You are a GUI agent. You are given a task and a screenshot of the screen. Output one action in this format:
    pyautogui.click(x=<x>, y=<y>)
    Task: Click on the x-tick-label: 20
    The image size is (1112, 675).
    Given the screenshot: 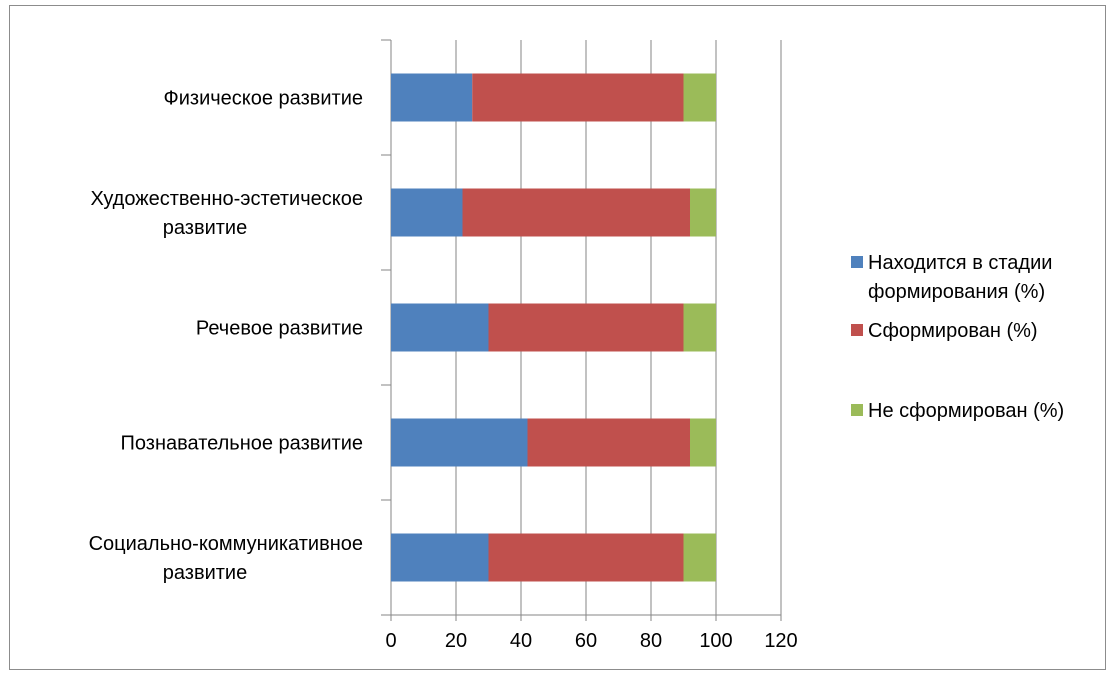 What is the action you would take?
    pyautogui.click(x=456, y=641)
    